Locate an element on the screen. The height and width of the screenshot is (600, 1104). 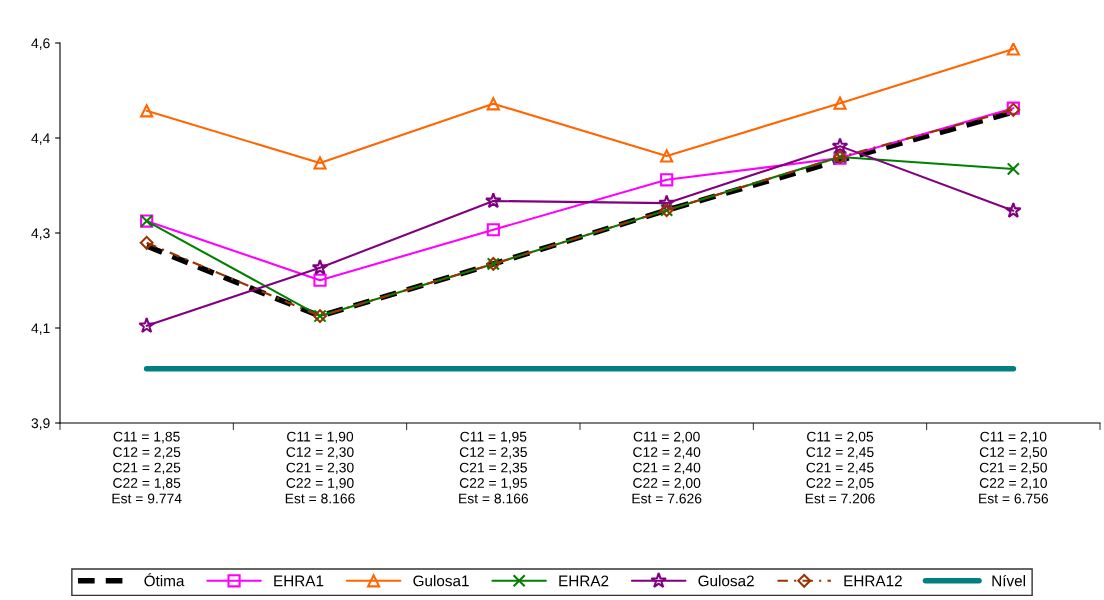
legend-label: EHRA2 is located at coordinates (584, 581).